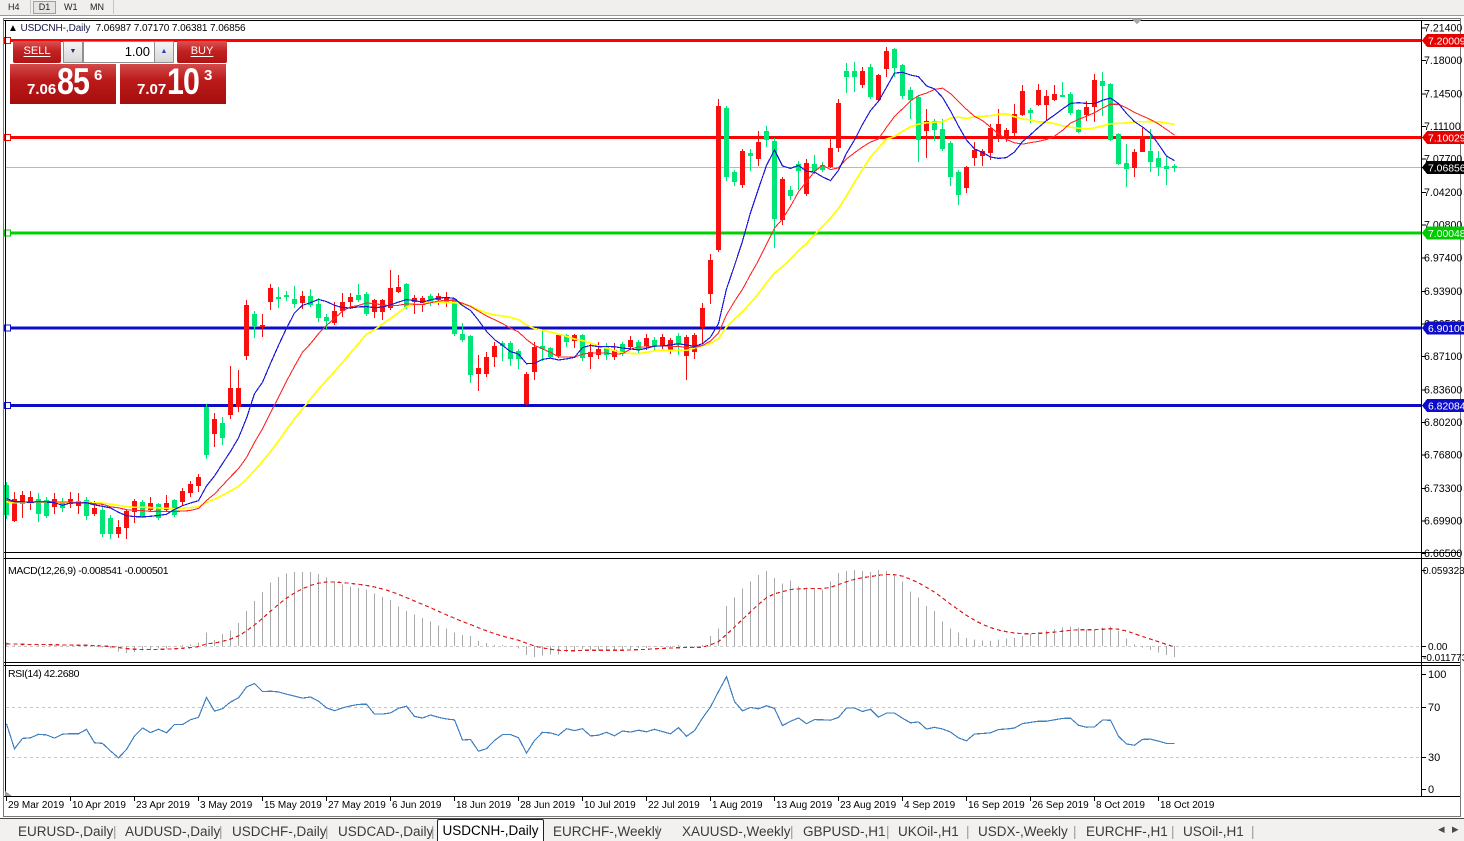 The height and width of the screenshot is (841, 1464). I want to click on svg-text: 22 Jul 2019, so click(674, 805).